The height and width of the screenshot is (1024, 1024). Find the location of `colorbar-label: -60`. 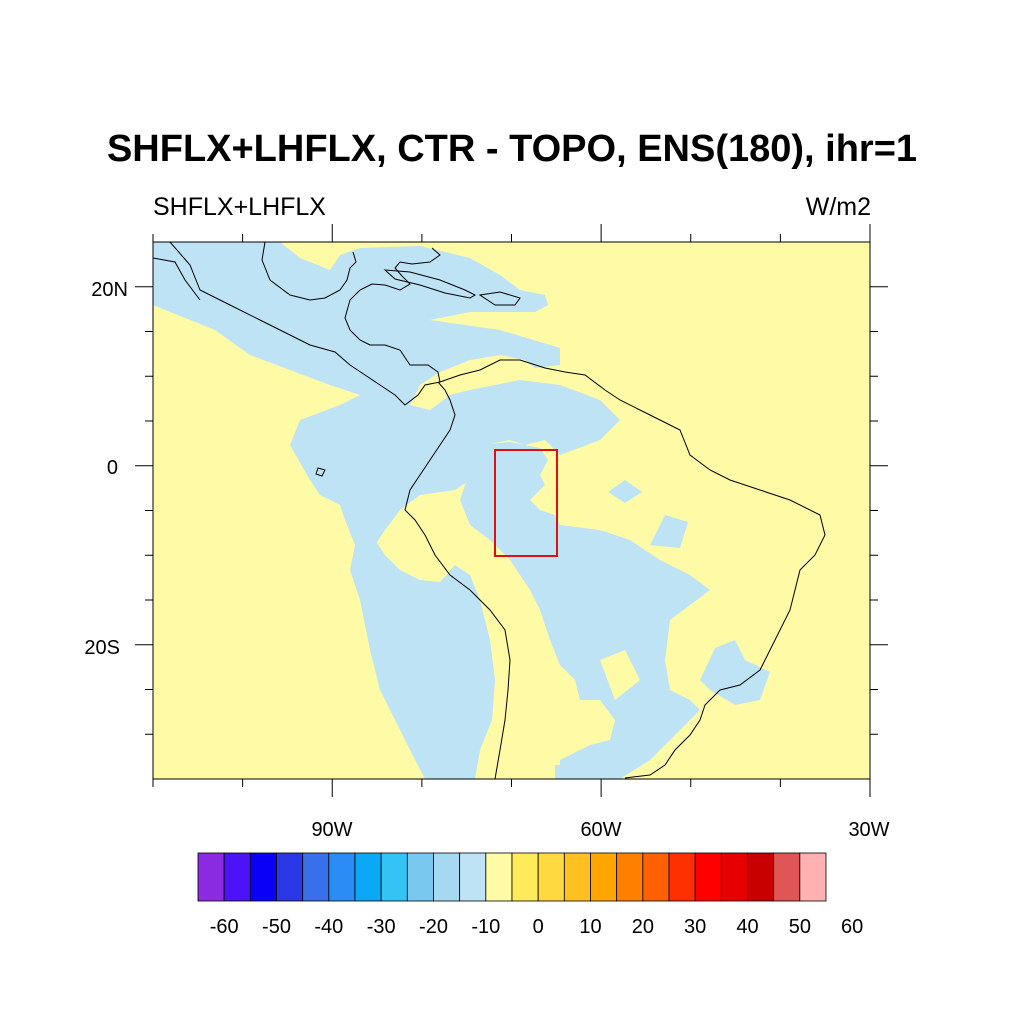

colorbar-label: -60 is located at coordinates (224, 927).